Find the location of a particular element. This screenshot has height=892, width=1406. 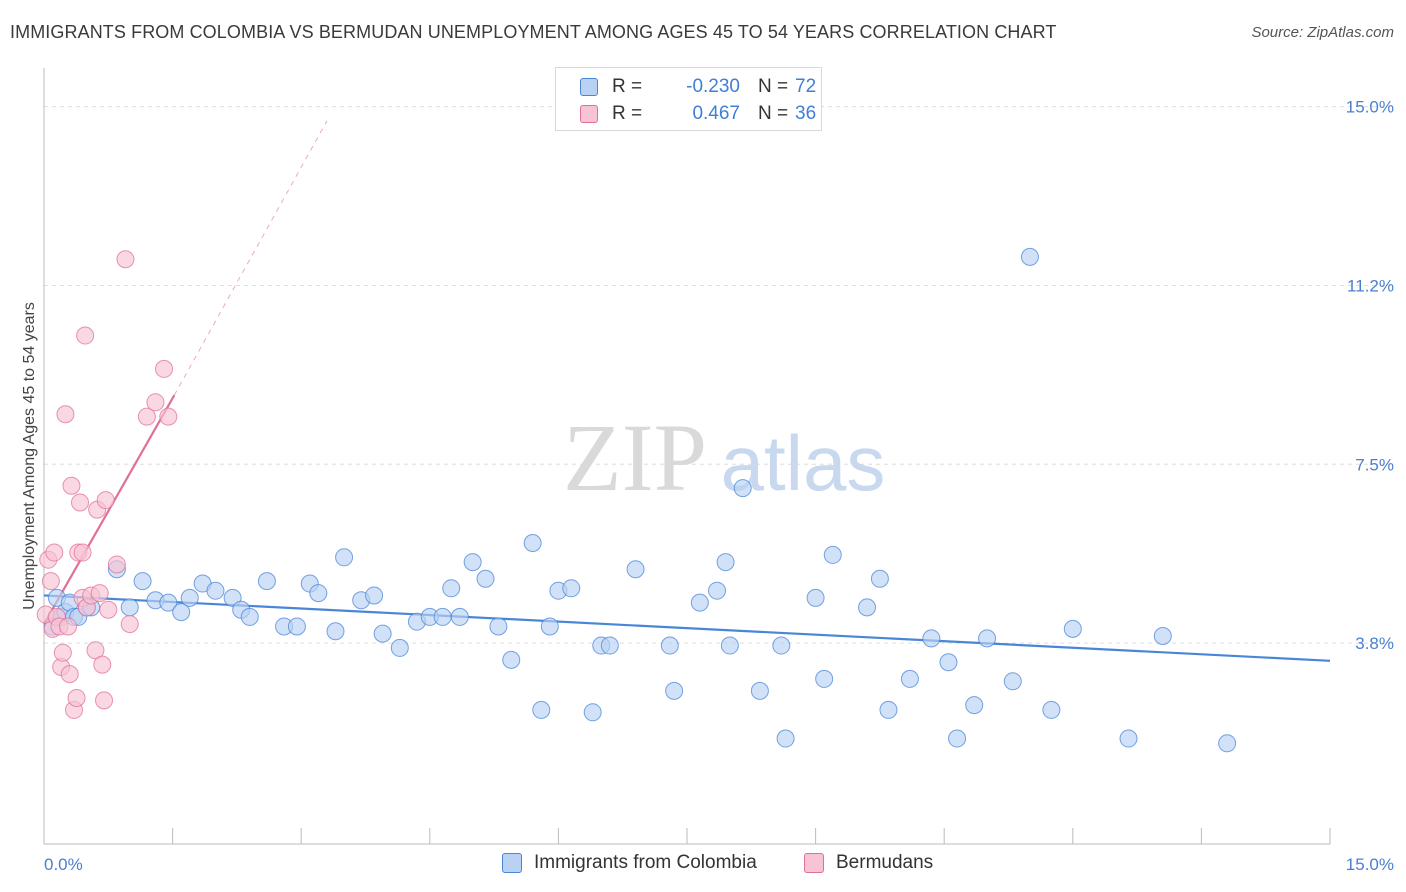

series-bermudans-points is located at coordinates (107, 484).